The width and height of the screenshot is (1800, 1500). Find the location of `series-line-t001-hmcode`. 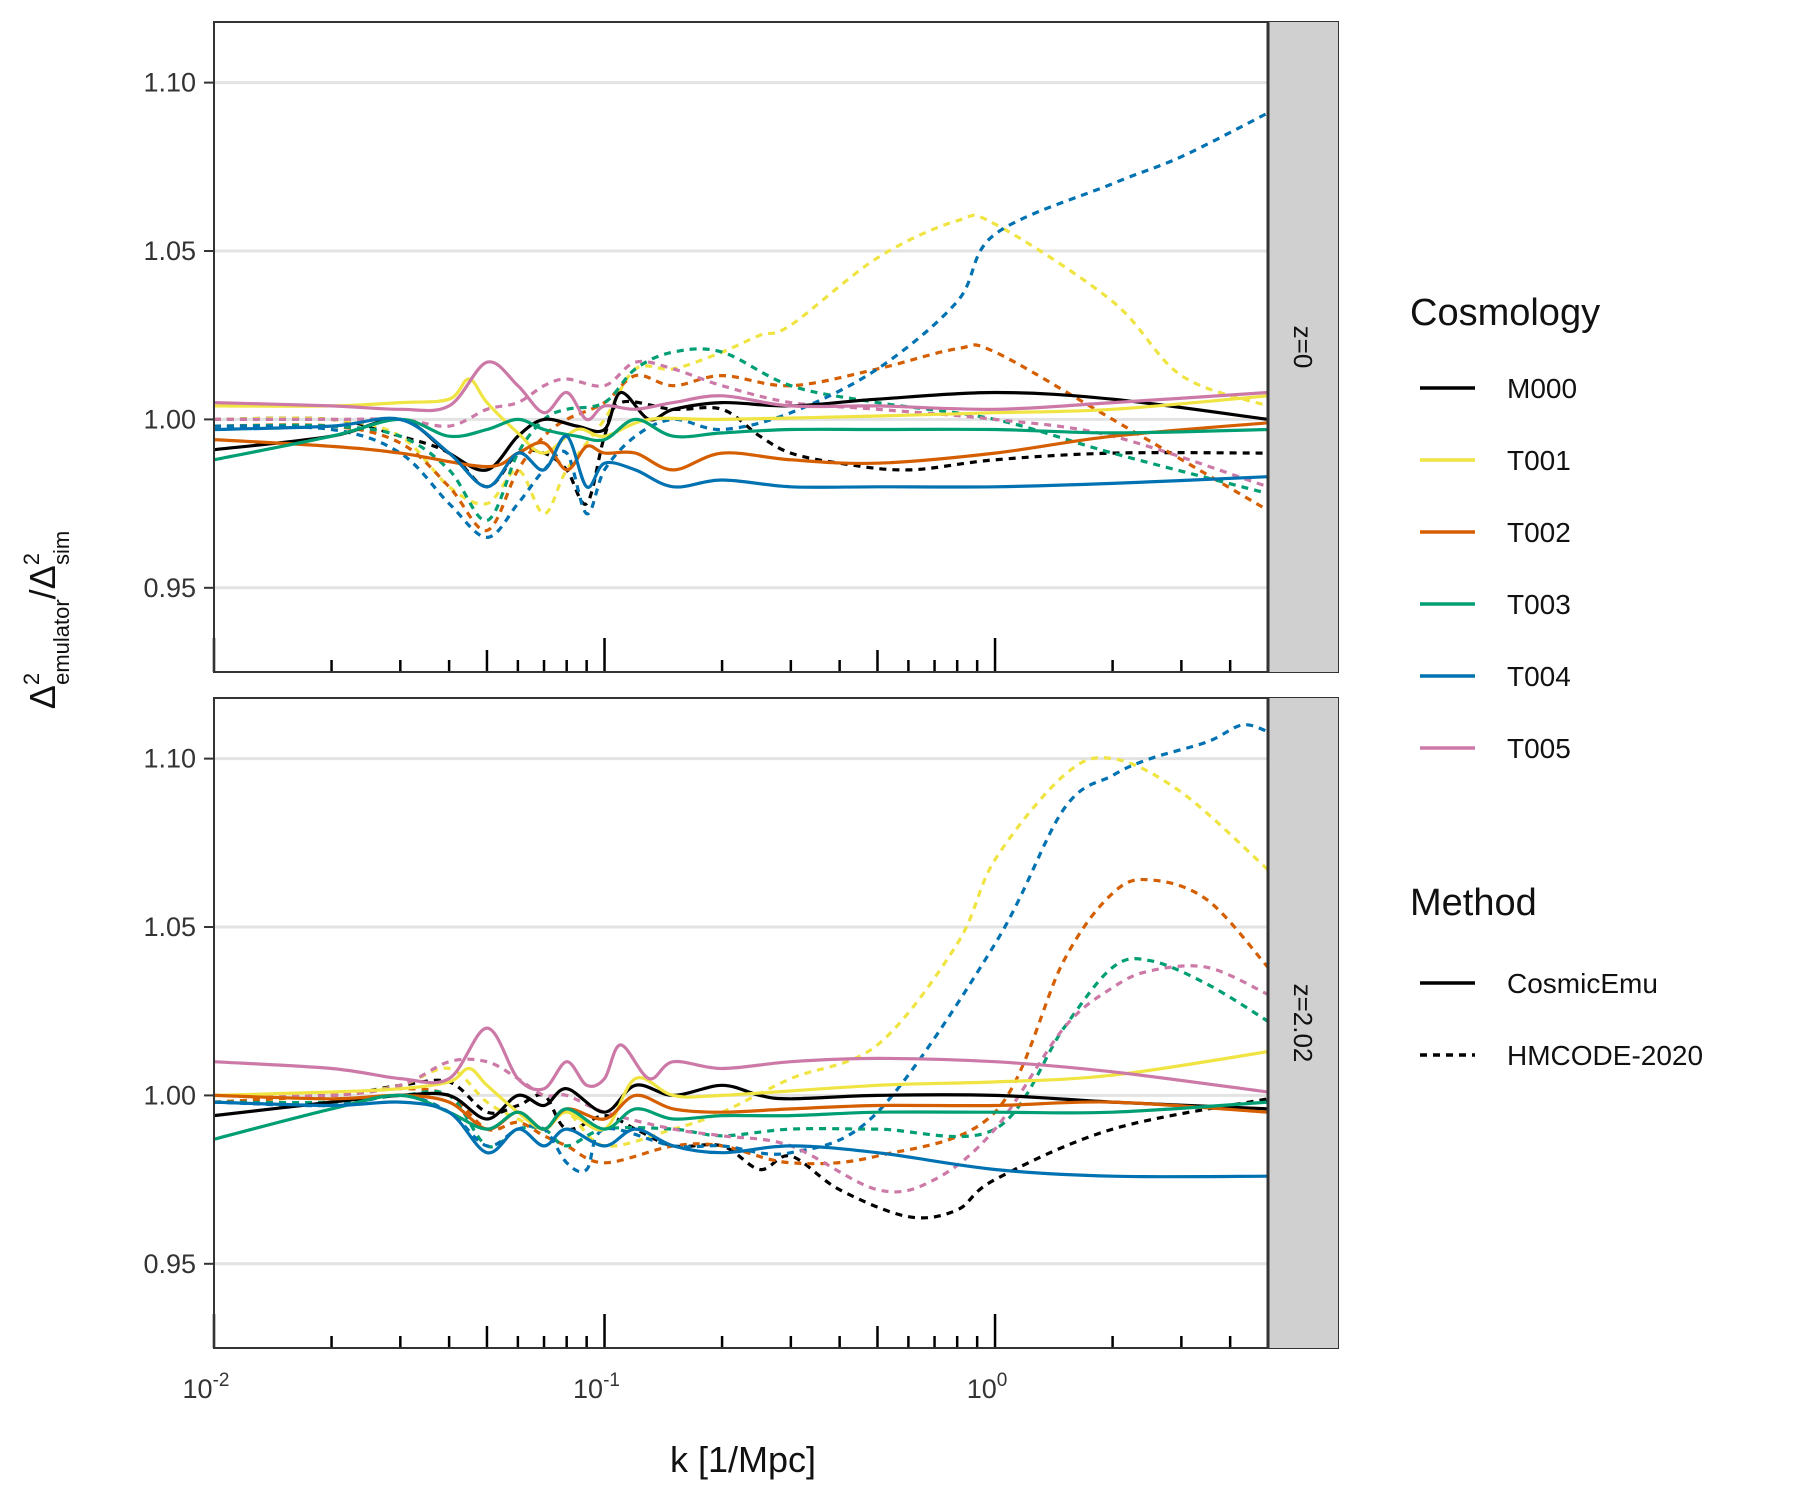

series-line-t001-hmcode is located at coordinates (741, 364).